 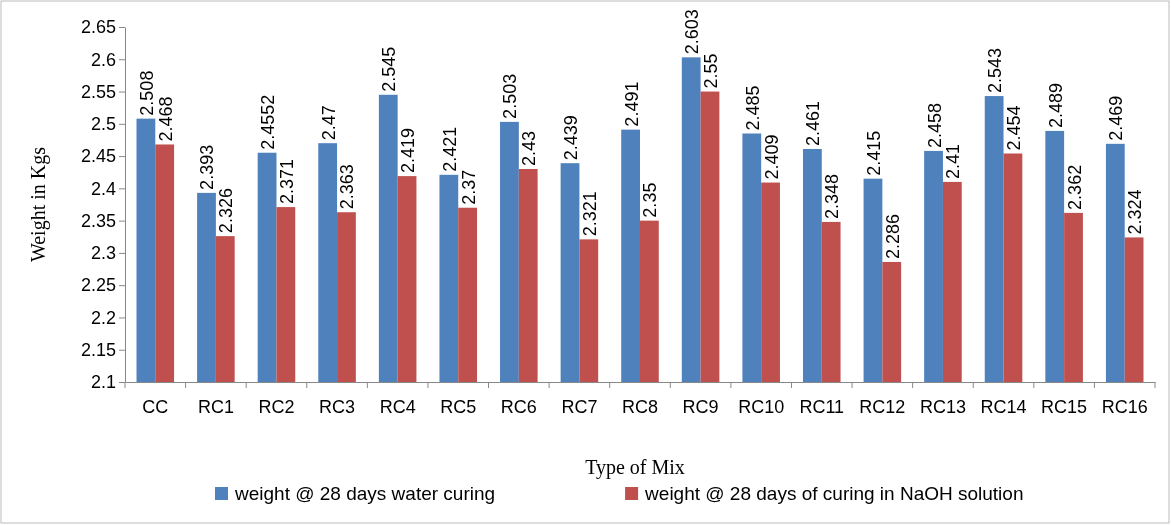 I want to click on x-tick-label: RC14, so click(x=1003, y=406).